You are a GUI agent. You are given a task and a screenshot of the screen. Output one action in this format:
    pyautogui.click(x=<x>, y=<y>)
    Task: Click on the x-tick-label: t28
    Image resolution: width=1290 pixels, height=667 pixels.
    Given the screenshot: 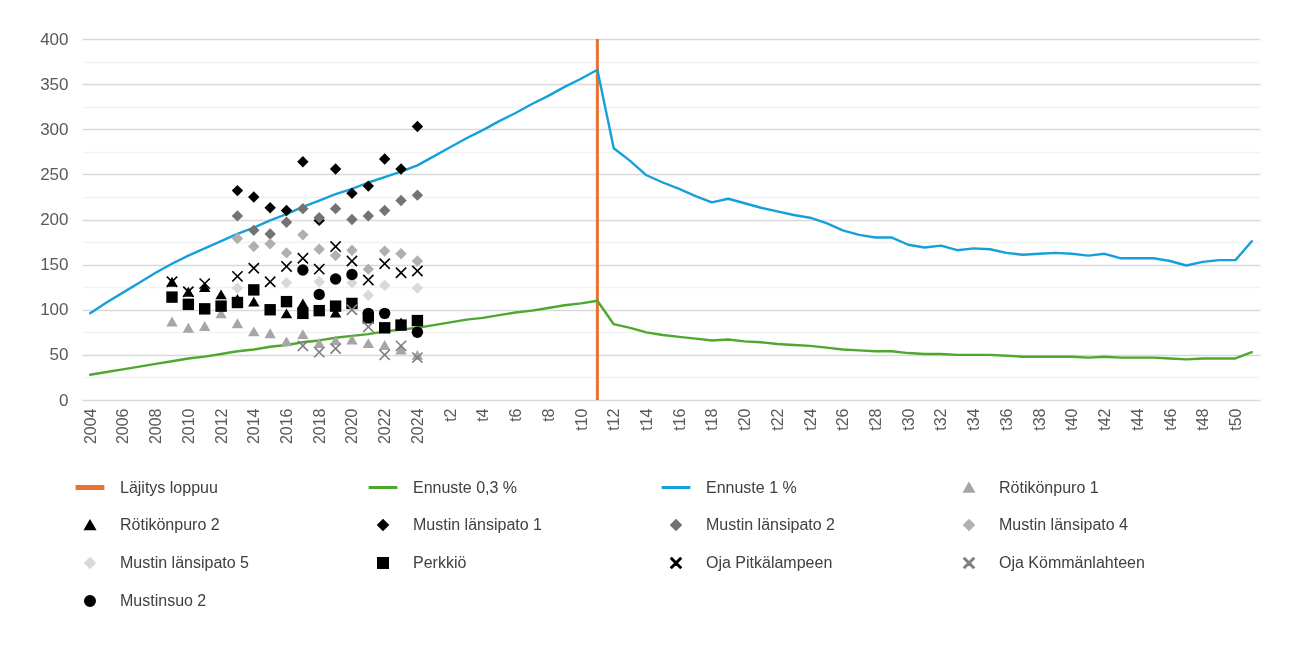 What is the action you would take?
    pyautogui.click(x=876, y=419)
    